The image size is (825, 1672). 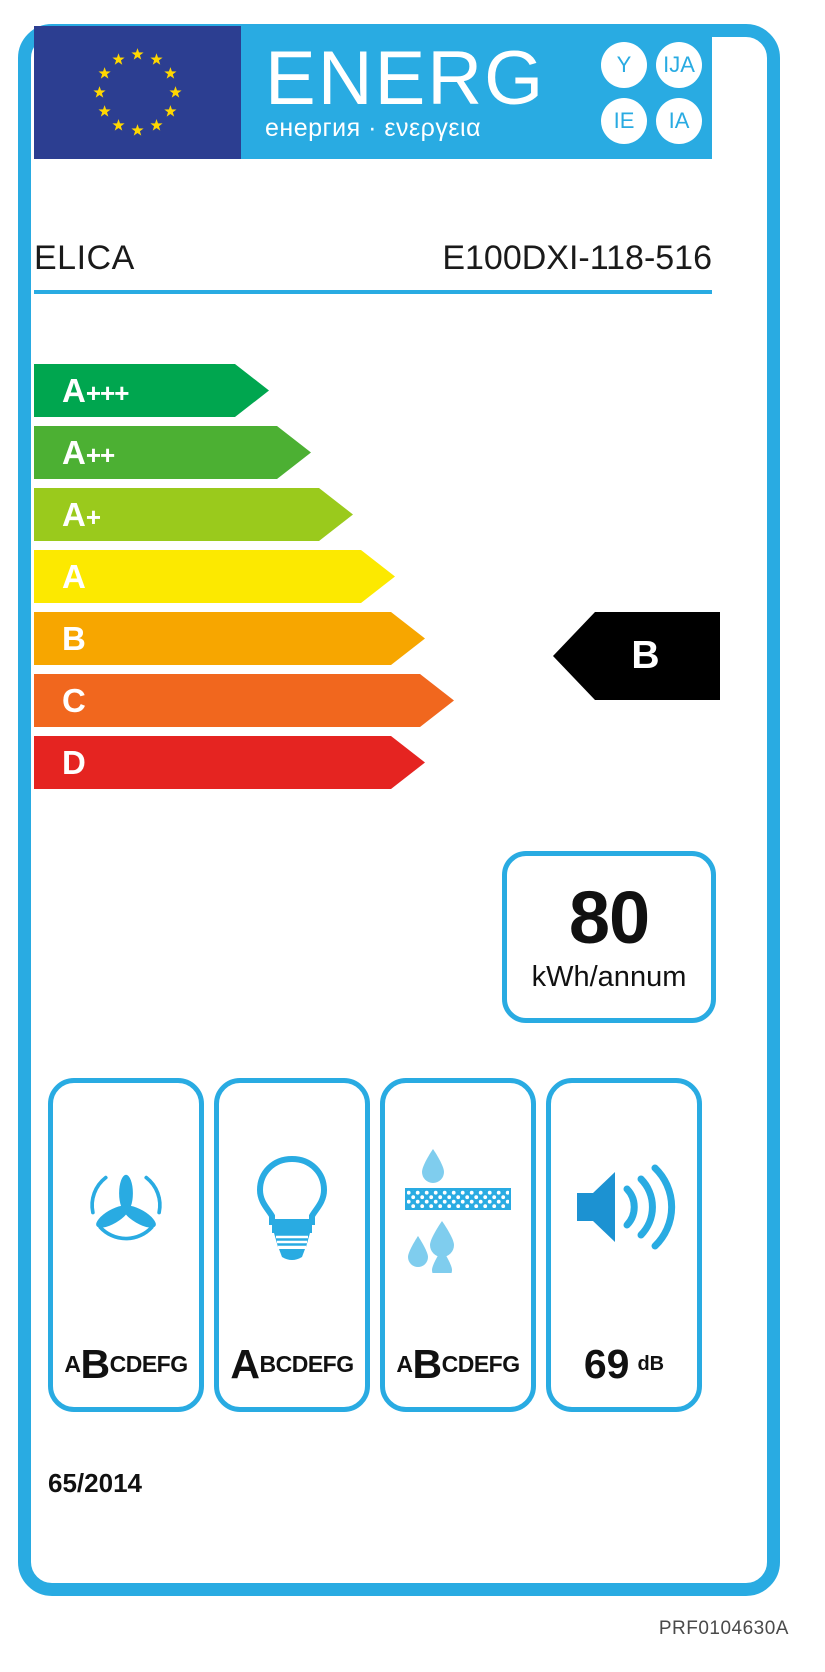 I want to click on energy-rating-badge: B, so click(x=636, y=656).